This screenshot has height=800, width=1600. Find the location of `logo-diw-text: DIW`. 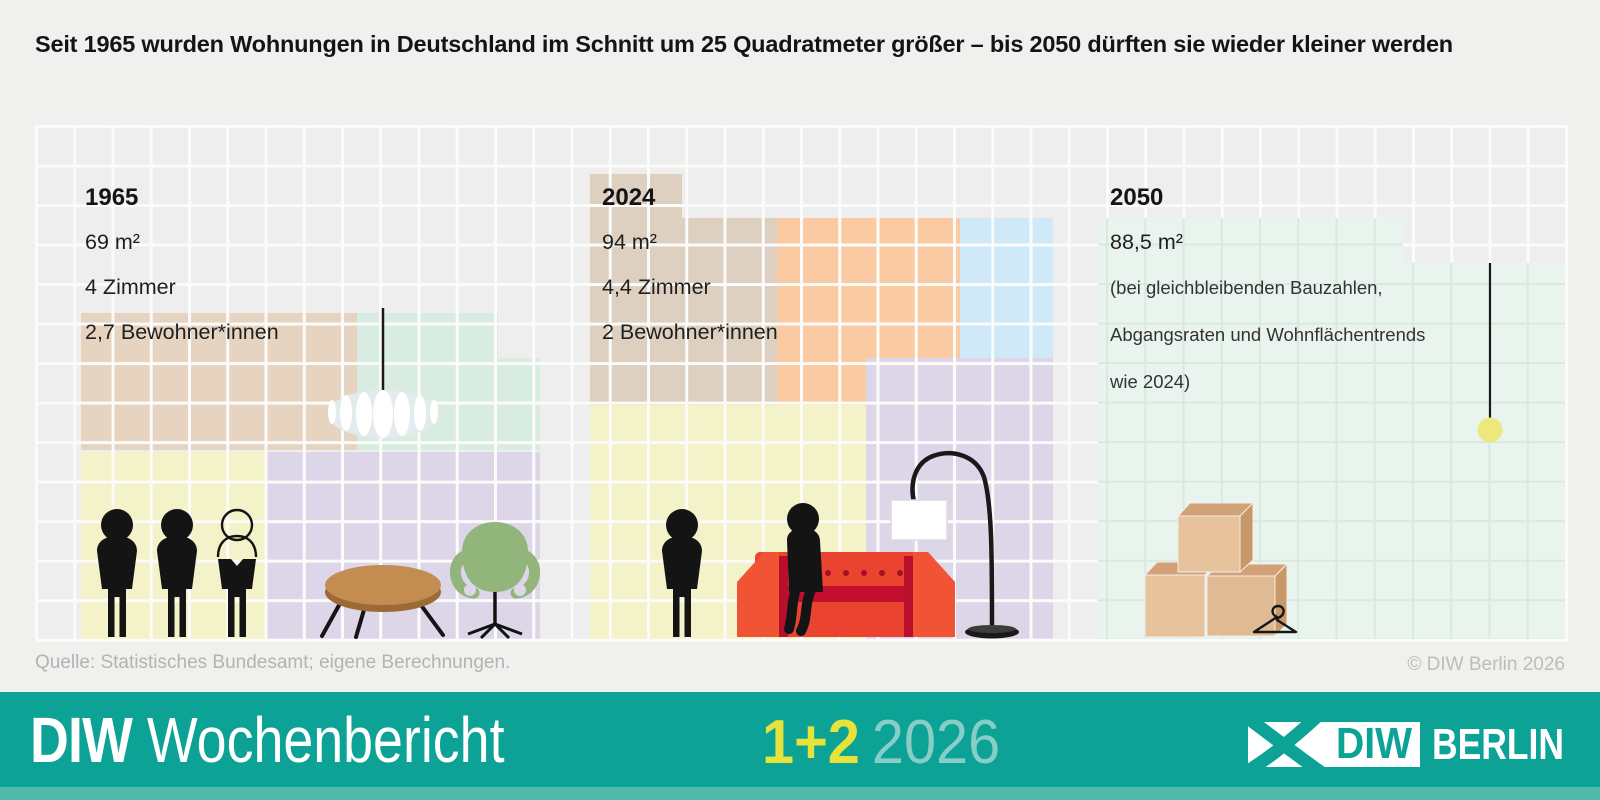

logo-diw-text: DIW is located at coordinates (1374, 745).